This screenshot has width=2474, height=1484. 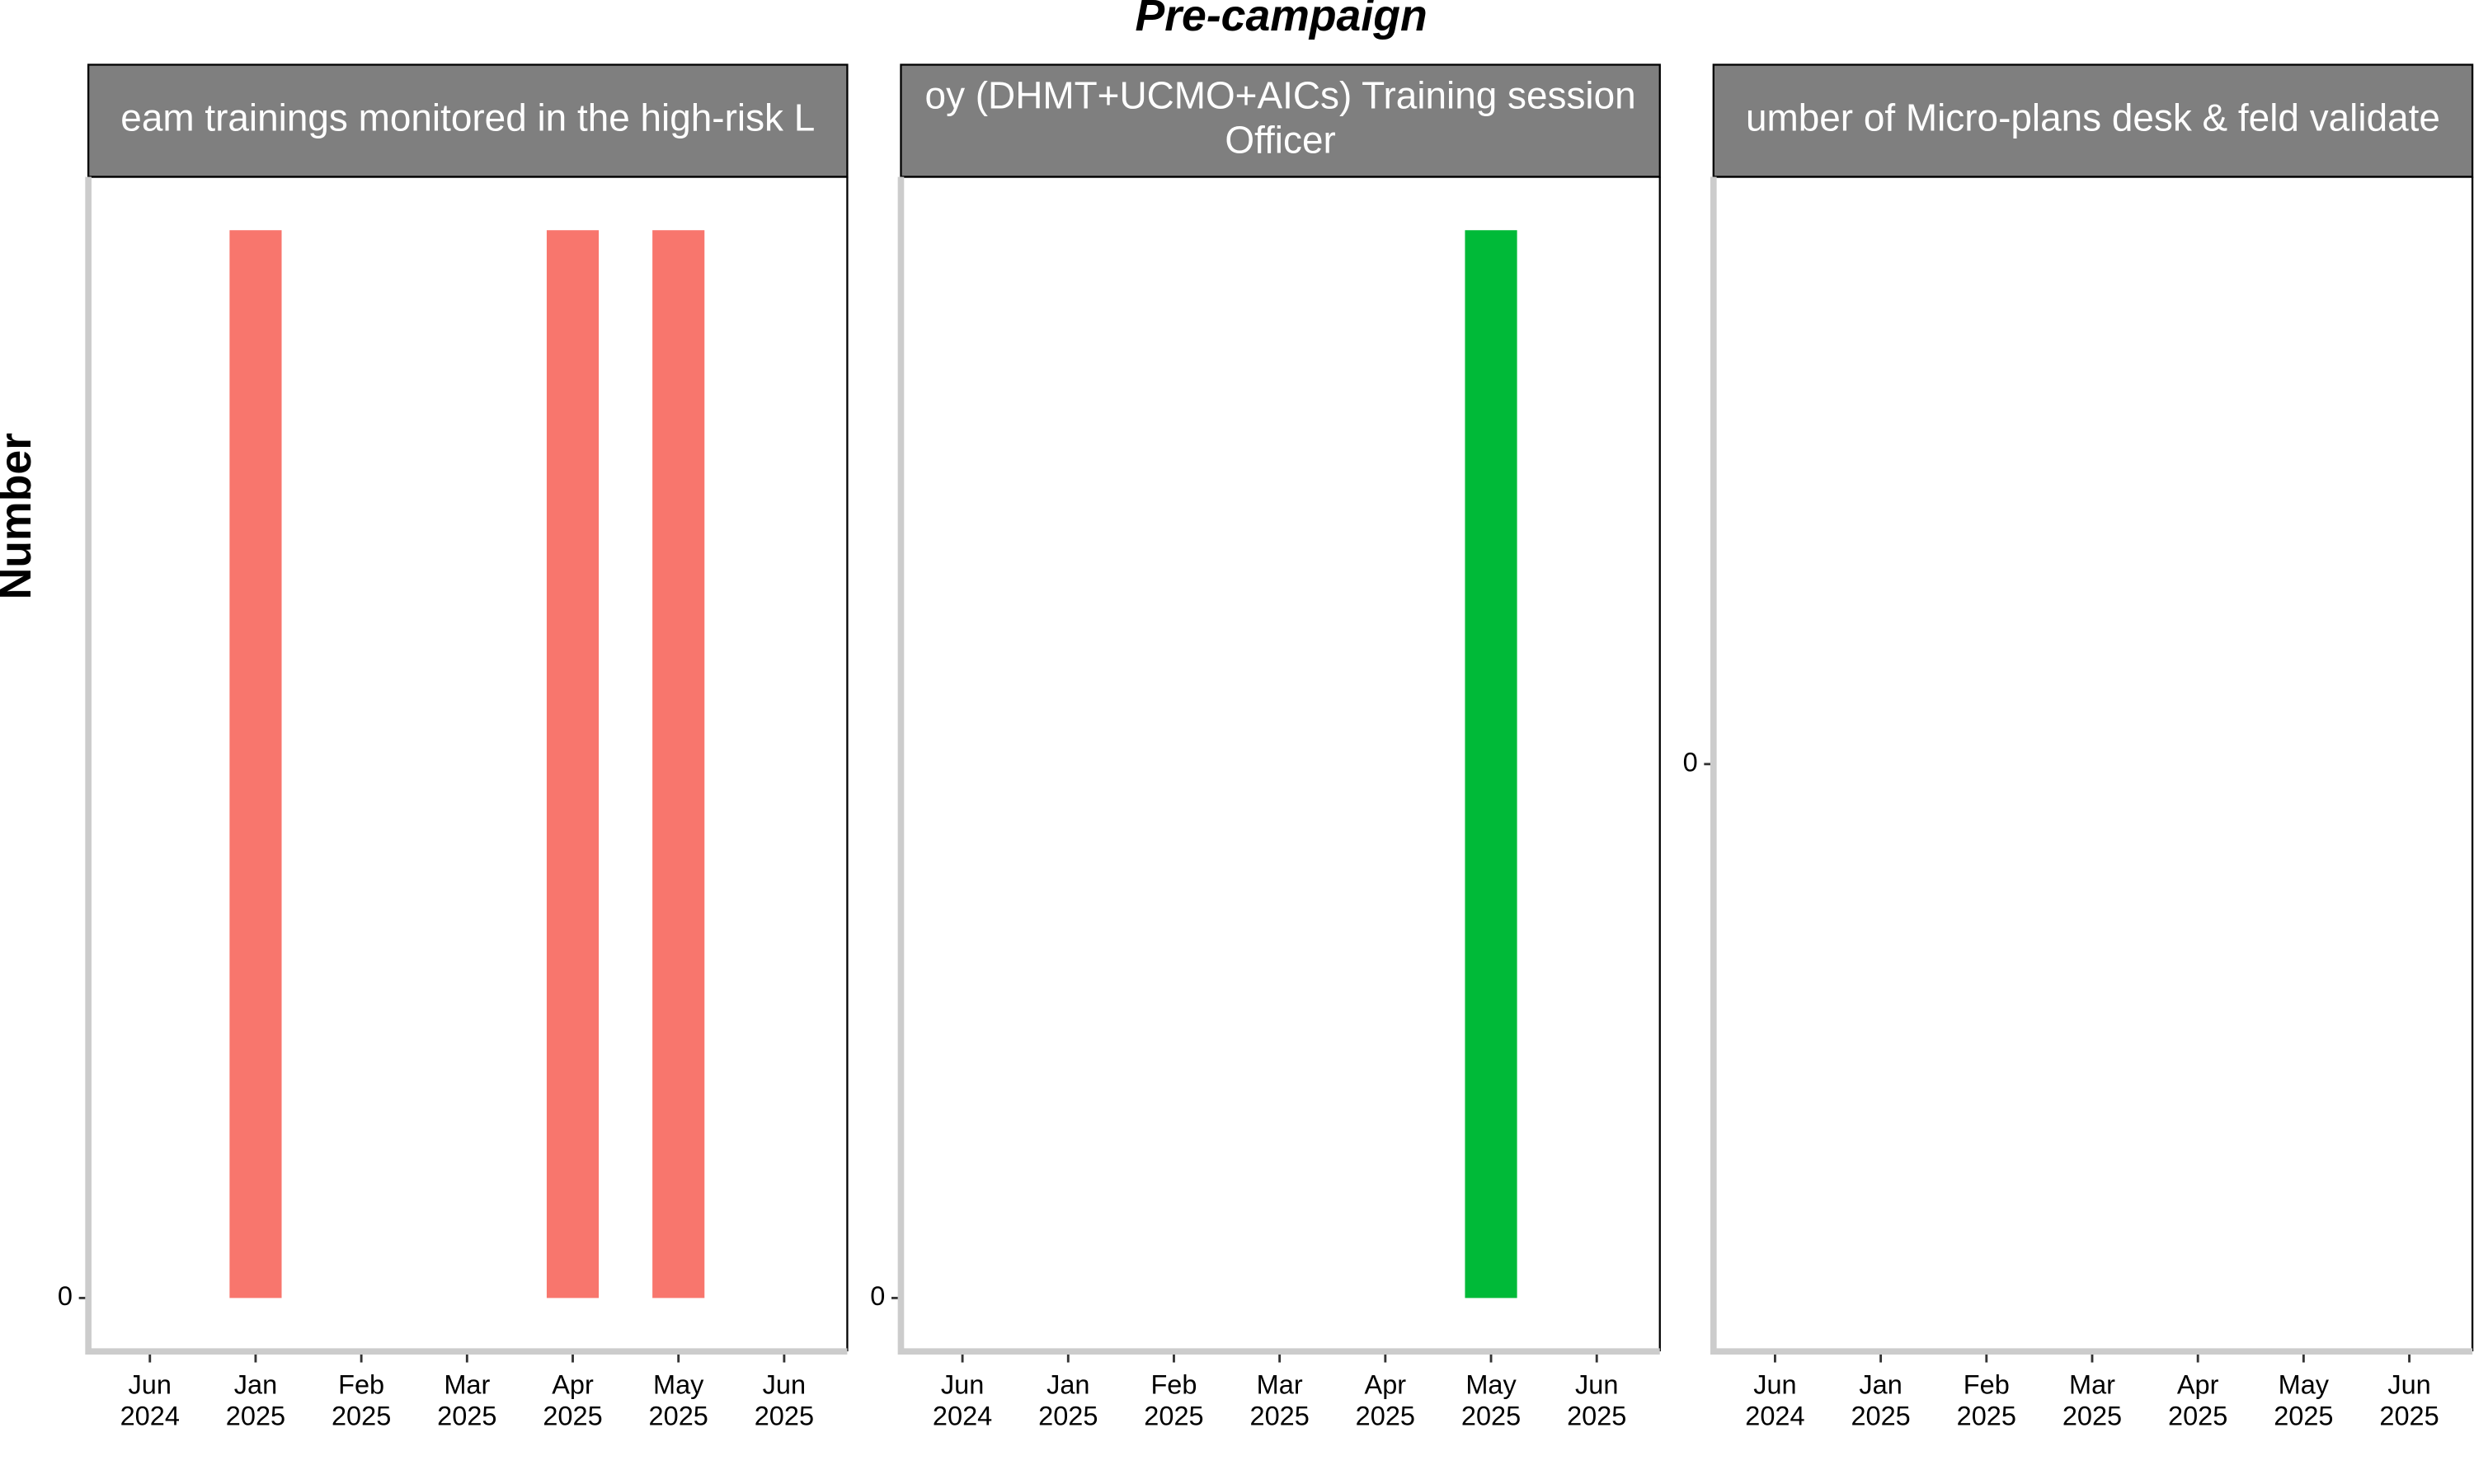 What do you see at coordinates (1281, 20) in the screenshot?
I see `chart-title: Pre-campaign` at bounding box center [1281, 20].